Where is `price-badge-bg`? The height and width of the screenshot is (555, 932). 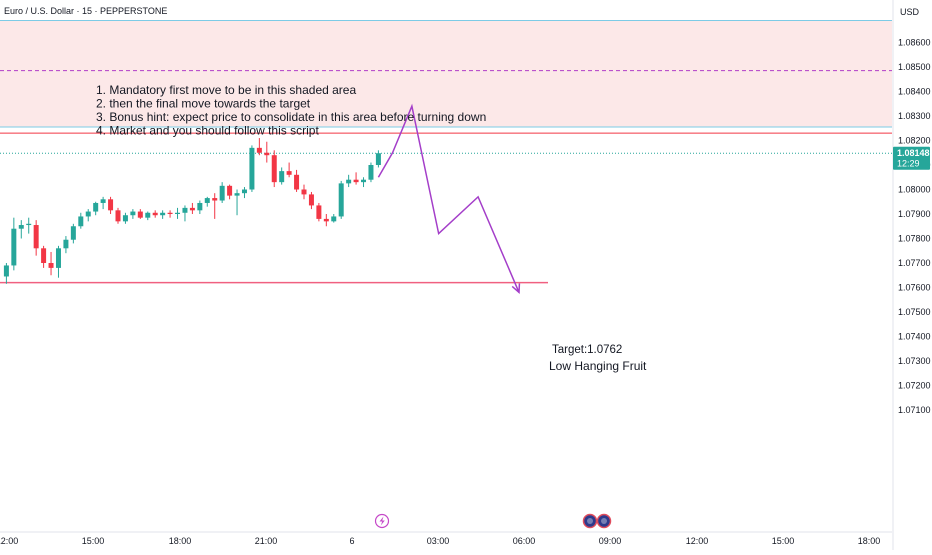
price-badge-bg is located at coordinates (911, 158).